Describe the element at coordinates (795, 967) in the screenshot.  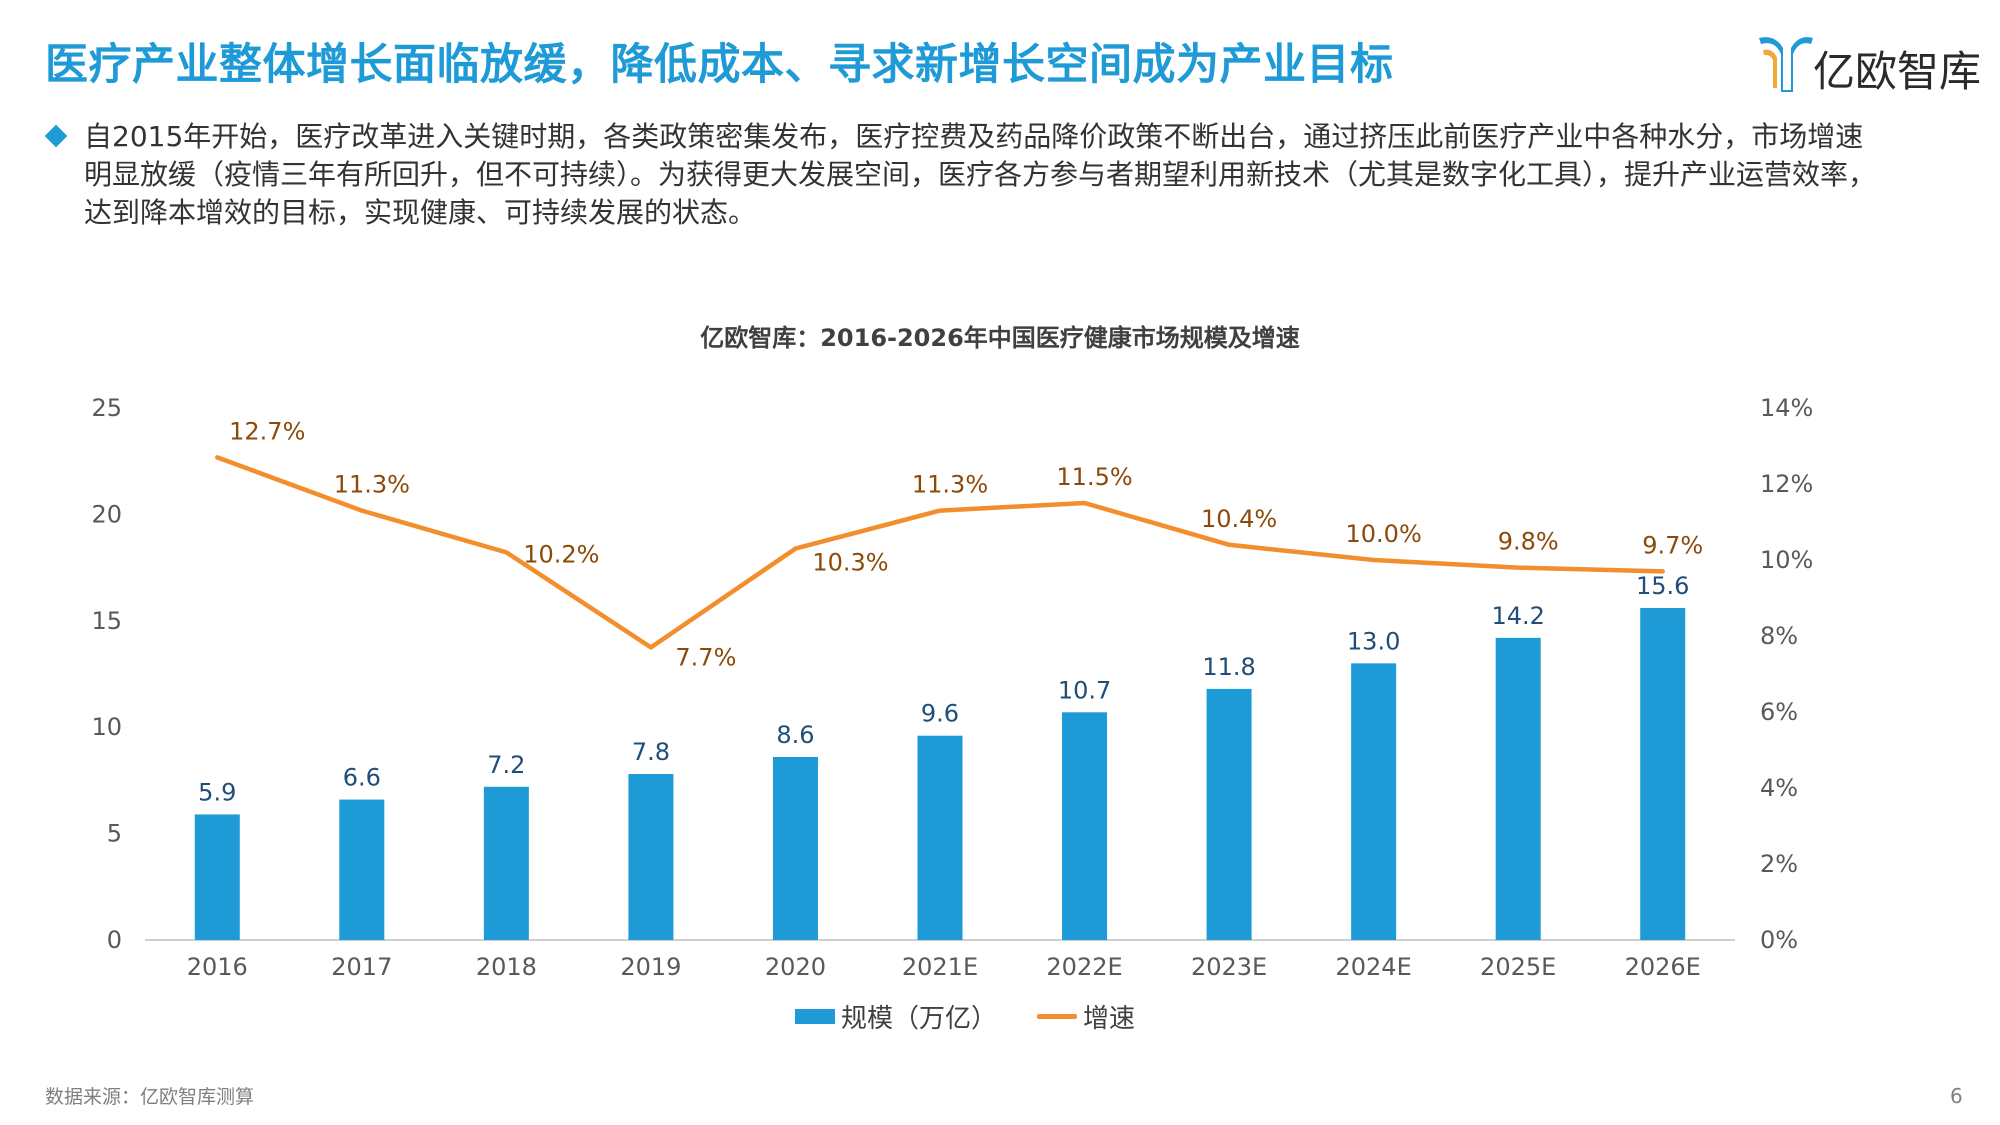
I see `x-tick-label: 2020` at that location.